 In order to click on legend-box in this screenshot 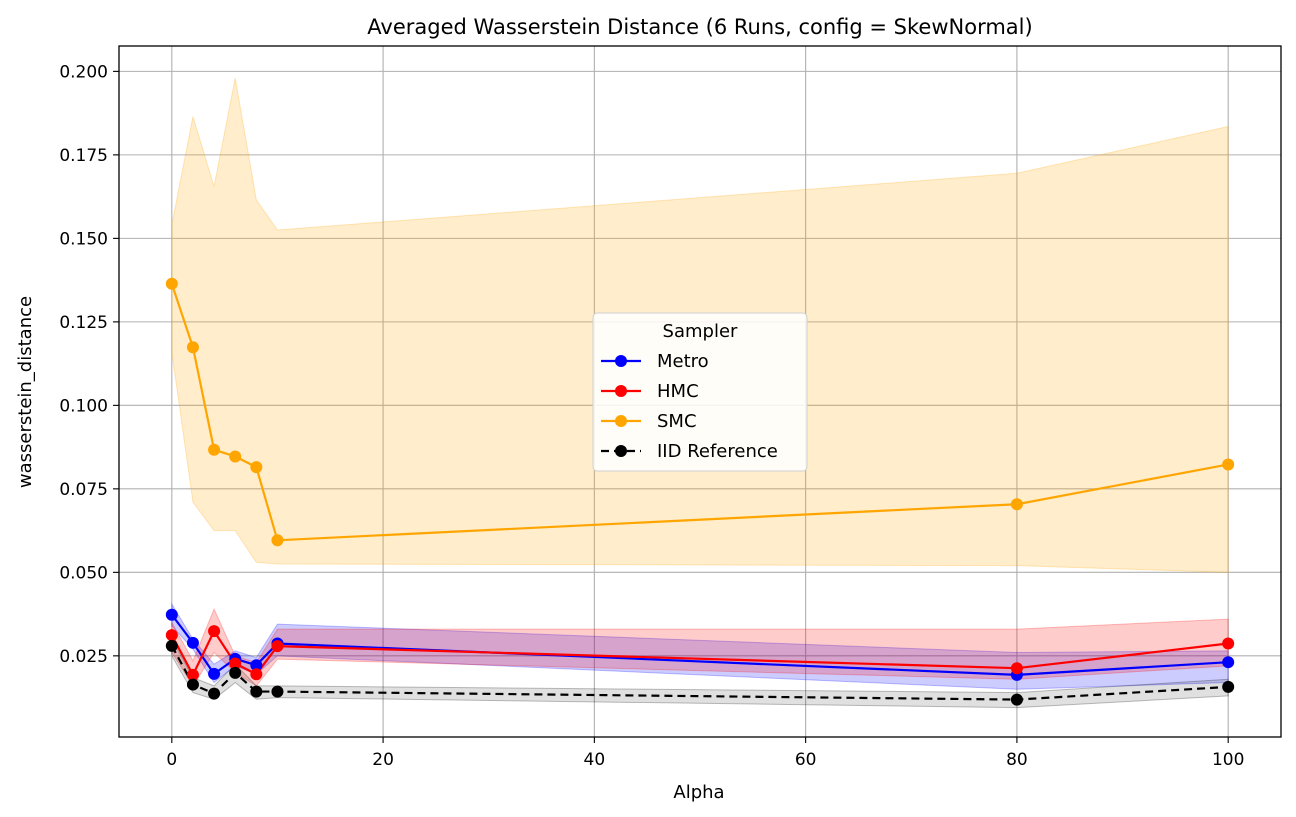, I will do `click(700, 392)`.